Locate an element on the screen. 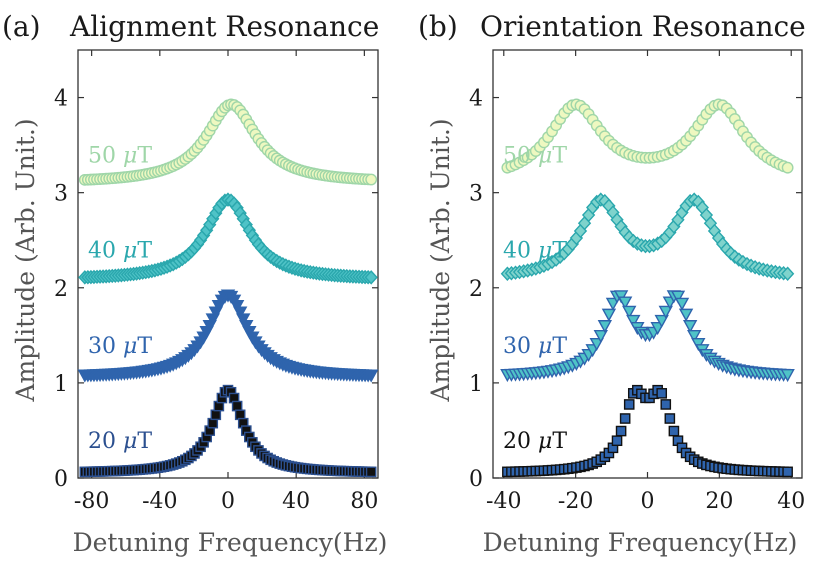 The width and height of the screenshot is (830, 563). series-label-a-40: 40 μT is located at coordinates (120, 251).